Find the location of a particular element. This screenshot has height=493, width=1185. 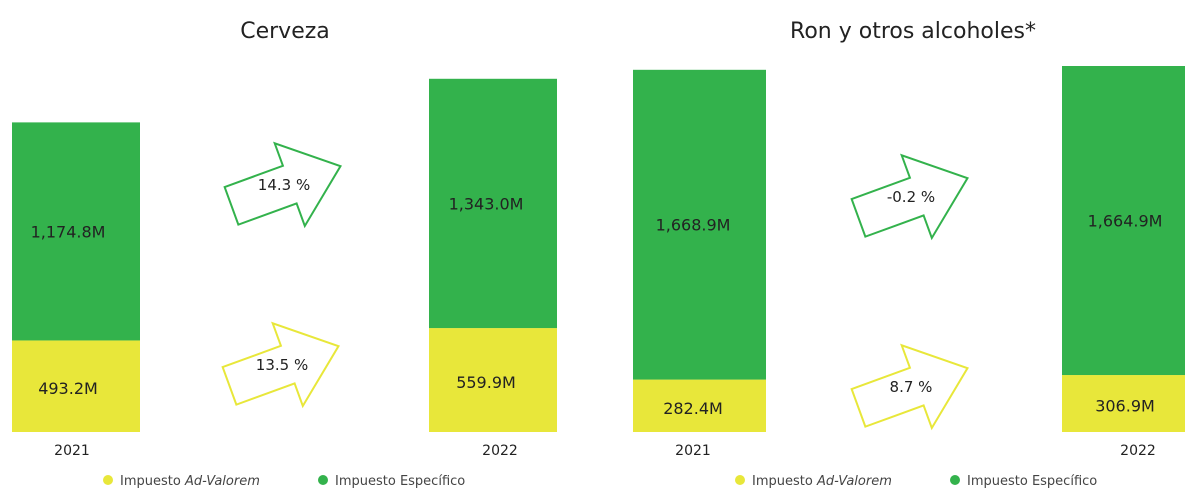

data-label-ad-valorem-2022: 306.9M is located at coordinates (1125, 406).